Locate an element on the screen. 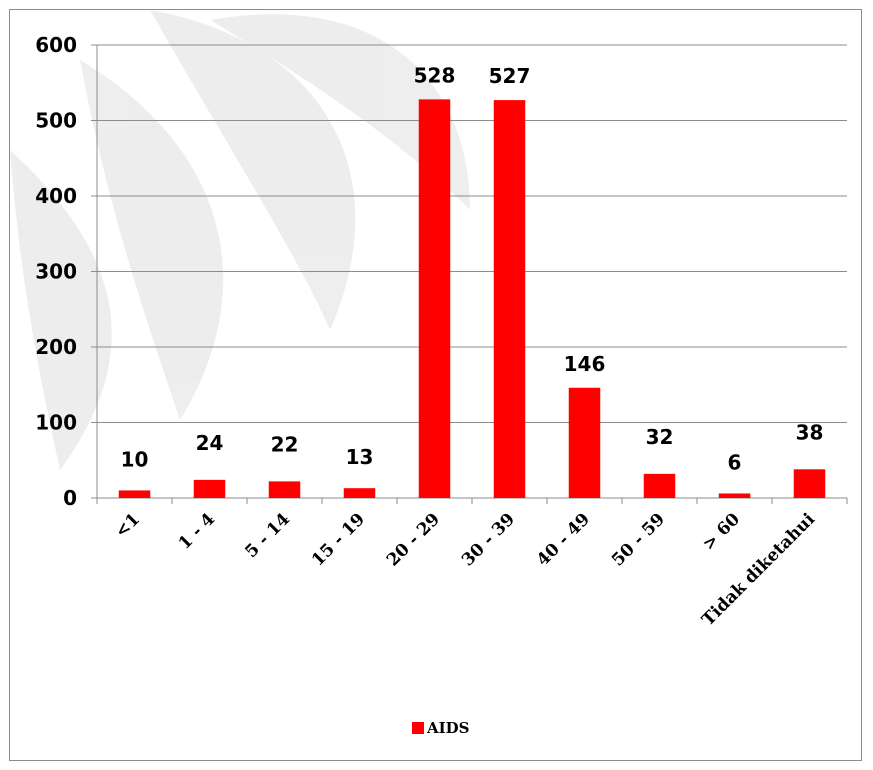 The height and width of the screenshot is (770, 873). y-tick-label: 600 is located at coordinates (56, 45).